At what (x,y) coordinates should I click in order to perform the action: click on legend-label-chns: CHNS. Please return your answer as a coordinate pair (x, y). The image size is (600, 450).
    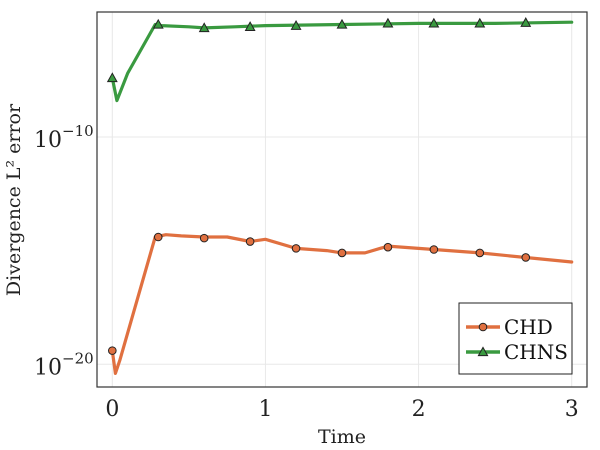
    Looking at the image, I should click on (536, 352).